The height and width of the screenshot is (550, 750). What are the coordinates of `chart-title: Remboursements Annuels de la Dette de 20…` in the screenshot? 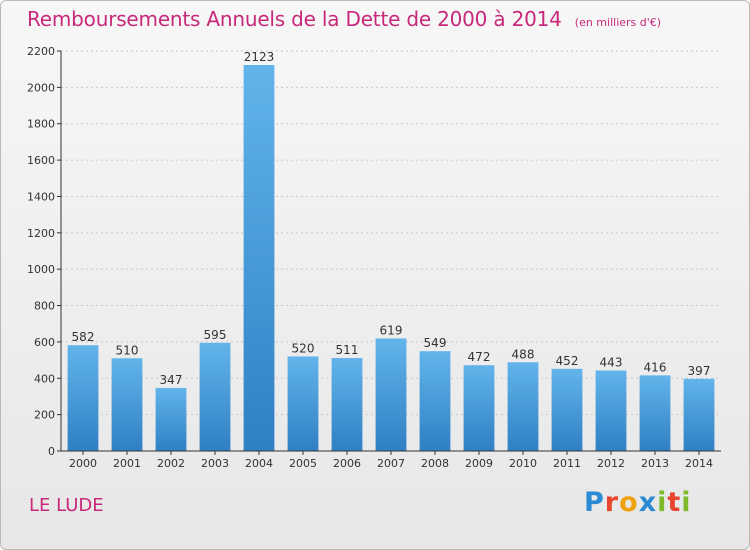 It's located at (294, 19).